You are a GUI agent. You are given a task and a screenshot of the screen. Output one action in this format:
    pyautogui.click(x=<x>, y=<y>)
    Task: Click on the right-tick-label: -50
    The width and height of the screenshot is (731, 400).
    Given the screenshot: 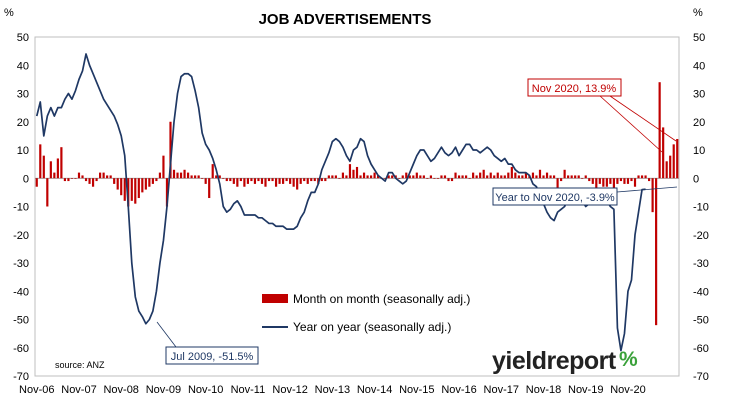 What is the action you would take?
    pyautogui.click(x=701, y=321)
    